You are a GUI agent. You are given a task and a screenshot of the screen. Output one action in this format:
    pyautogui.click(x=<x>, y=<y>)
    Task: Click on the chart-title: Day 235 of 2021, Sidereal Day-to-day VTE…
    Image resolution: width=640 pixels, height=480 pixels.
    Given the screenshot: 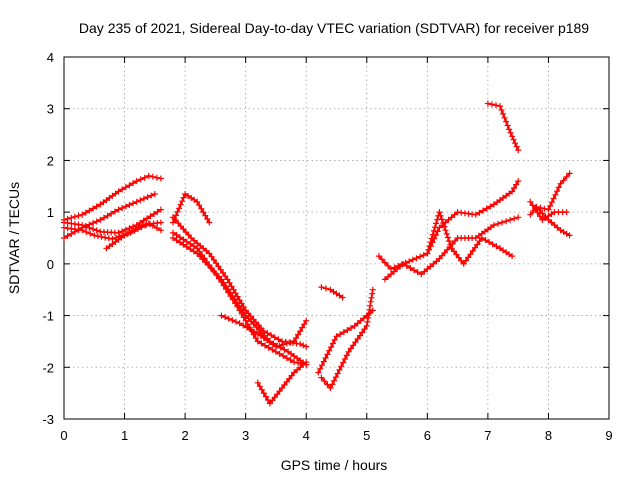 What is the action you would take?
    pyautogui.click(x=334, y=28)
    